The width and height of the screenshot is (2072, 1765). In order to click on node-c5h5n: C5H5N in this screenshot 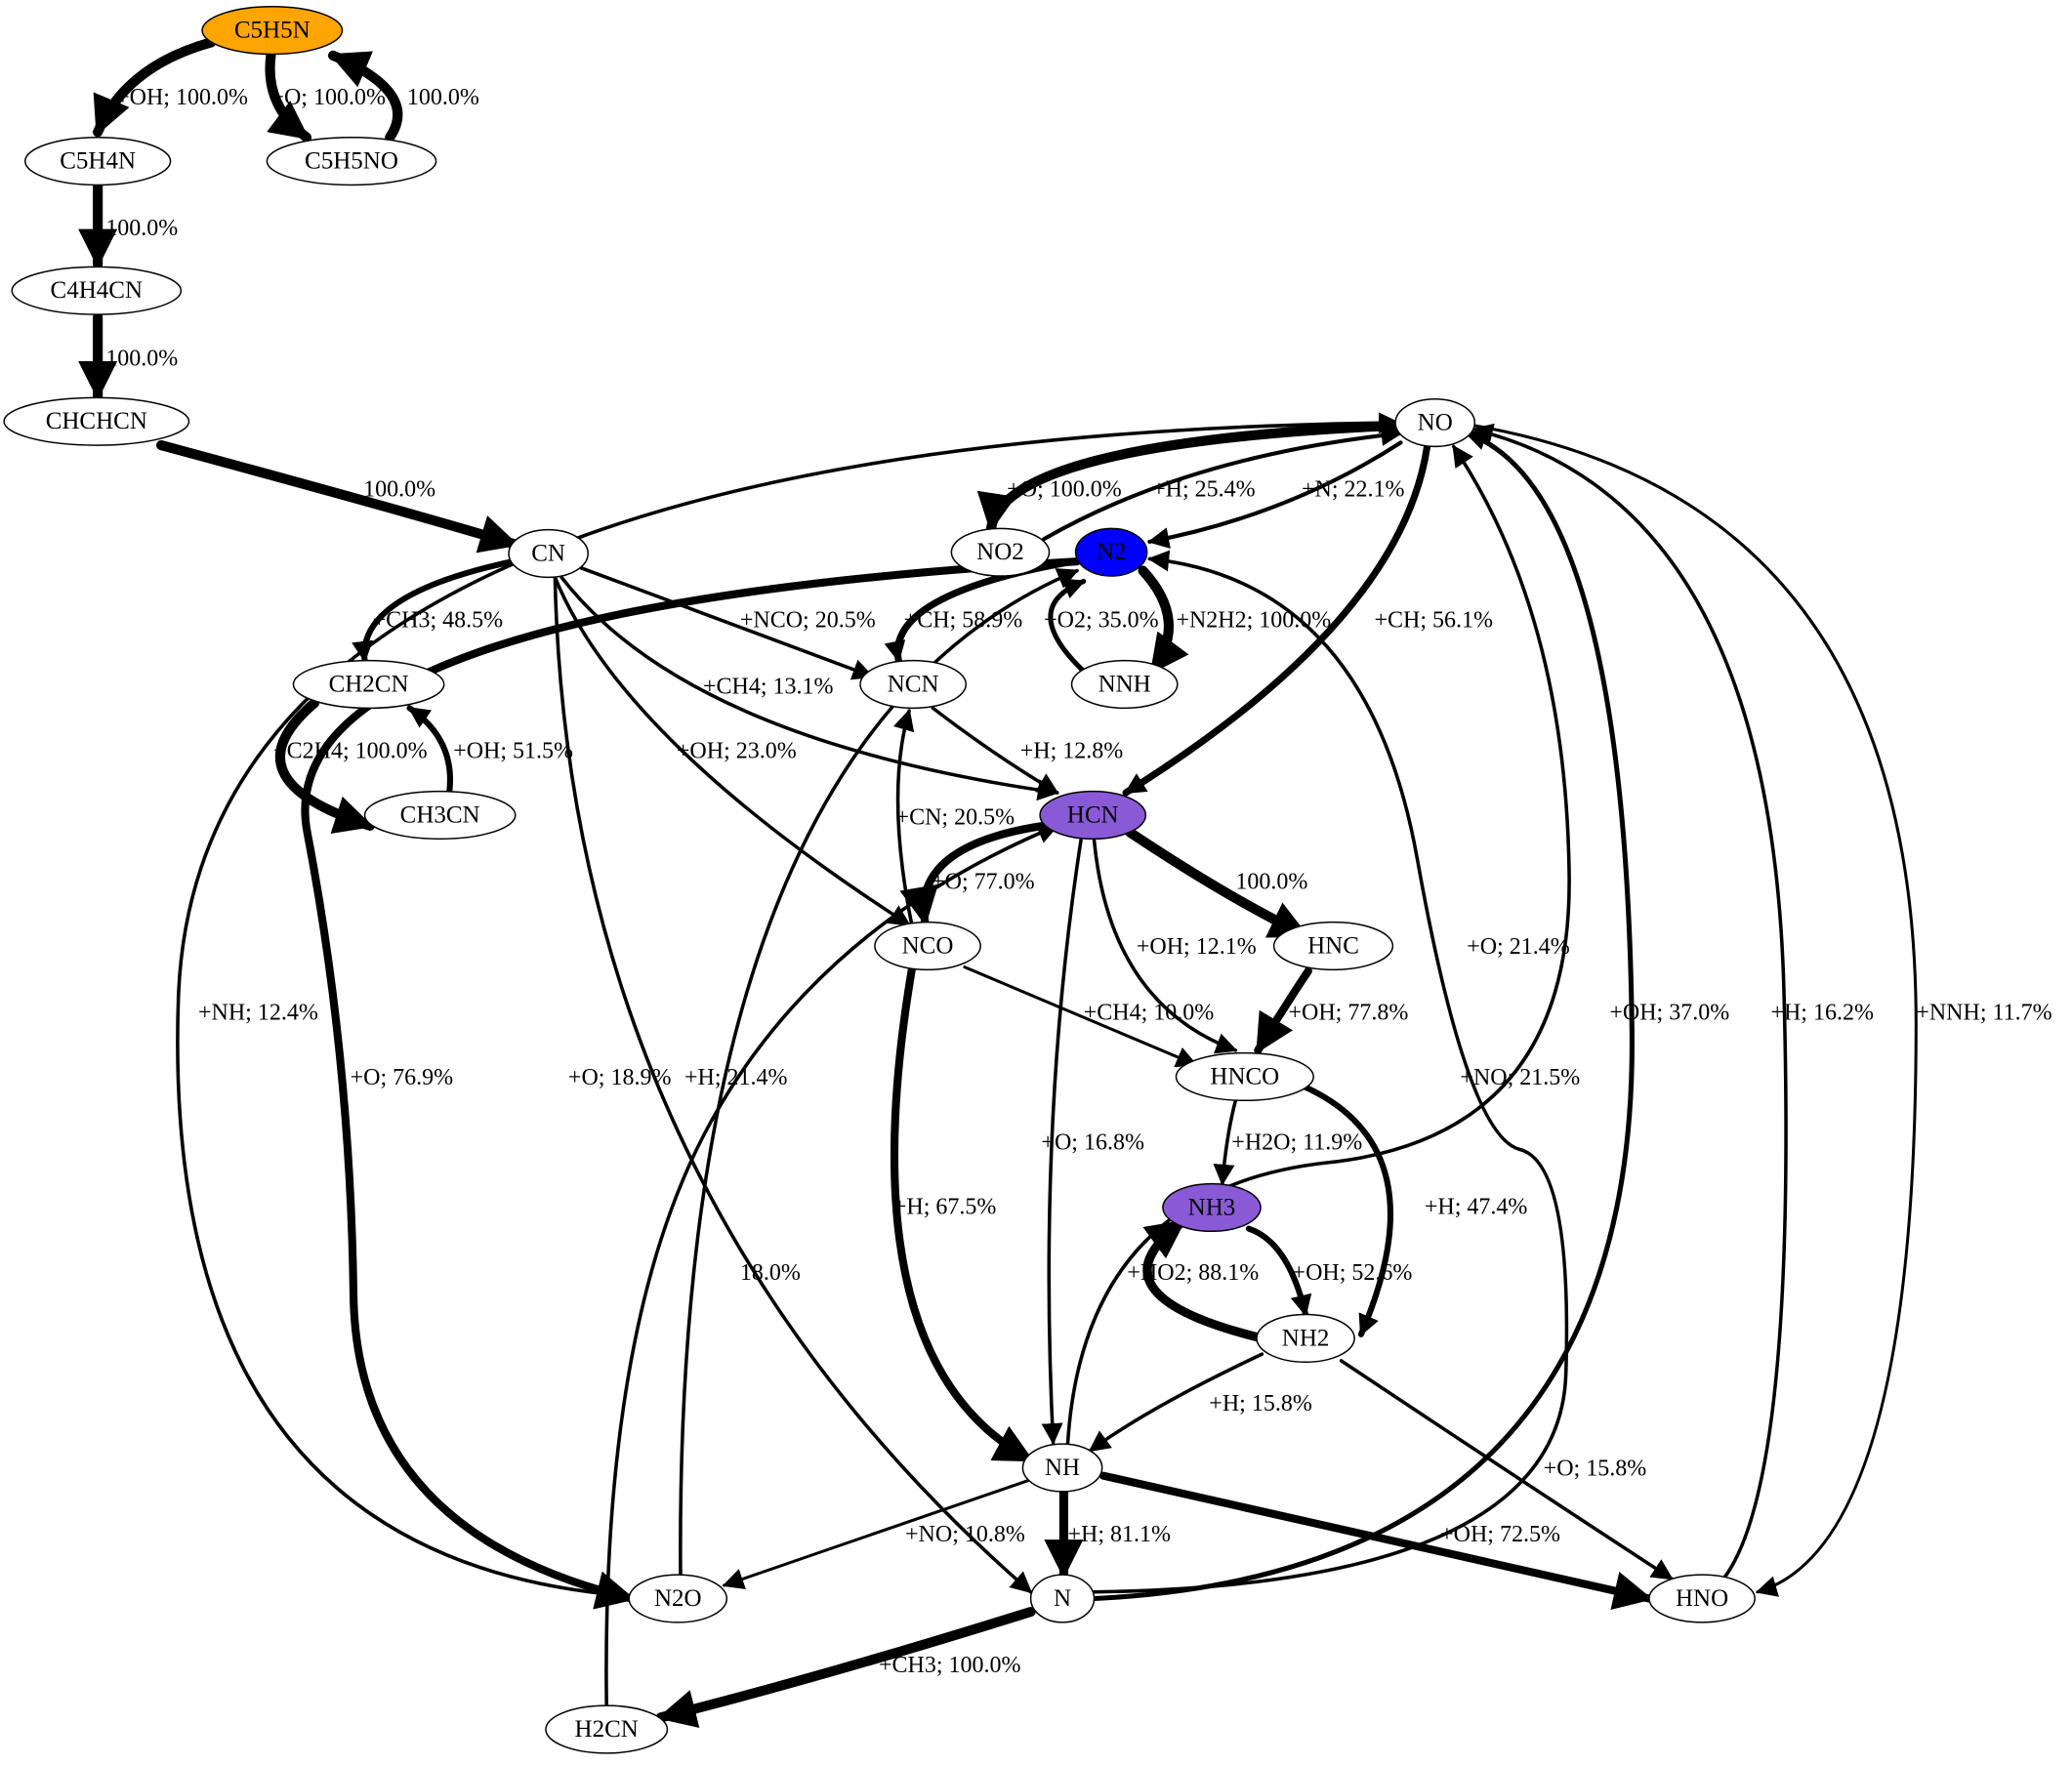, I will do `click(272, 31)`.